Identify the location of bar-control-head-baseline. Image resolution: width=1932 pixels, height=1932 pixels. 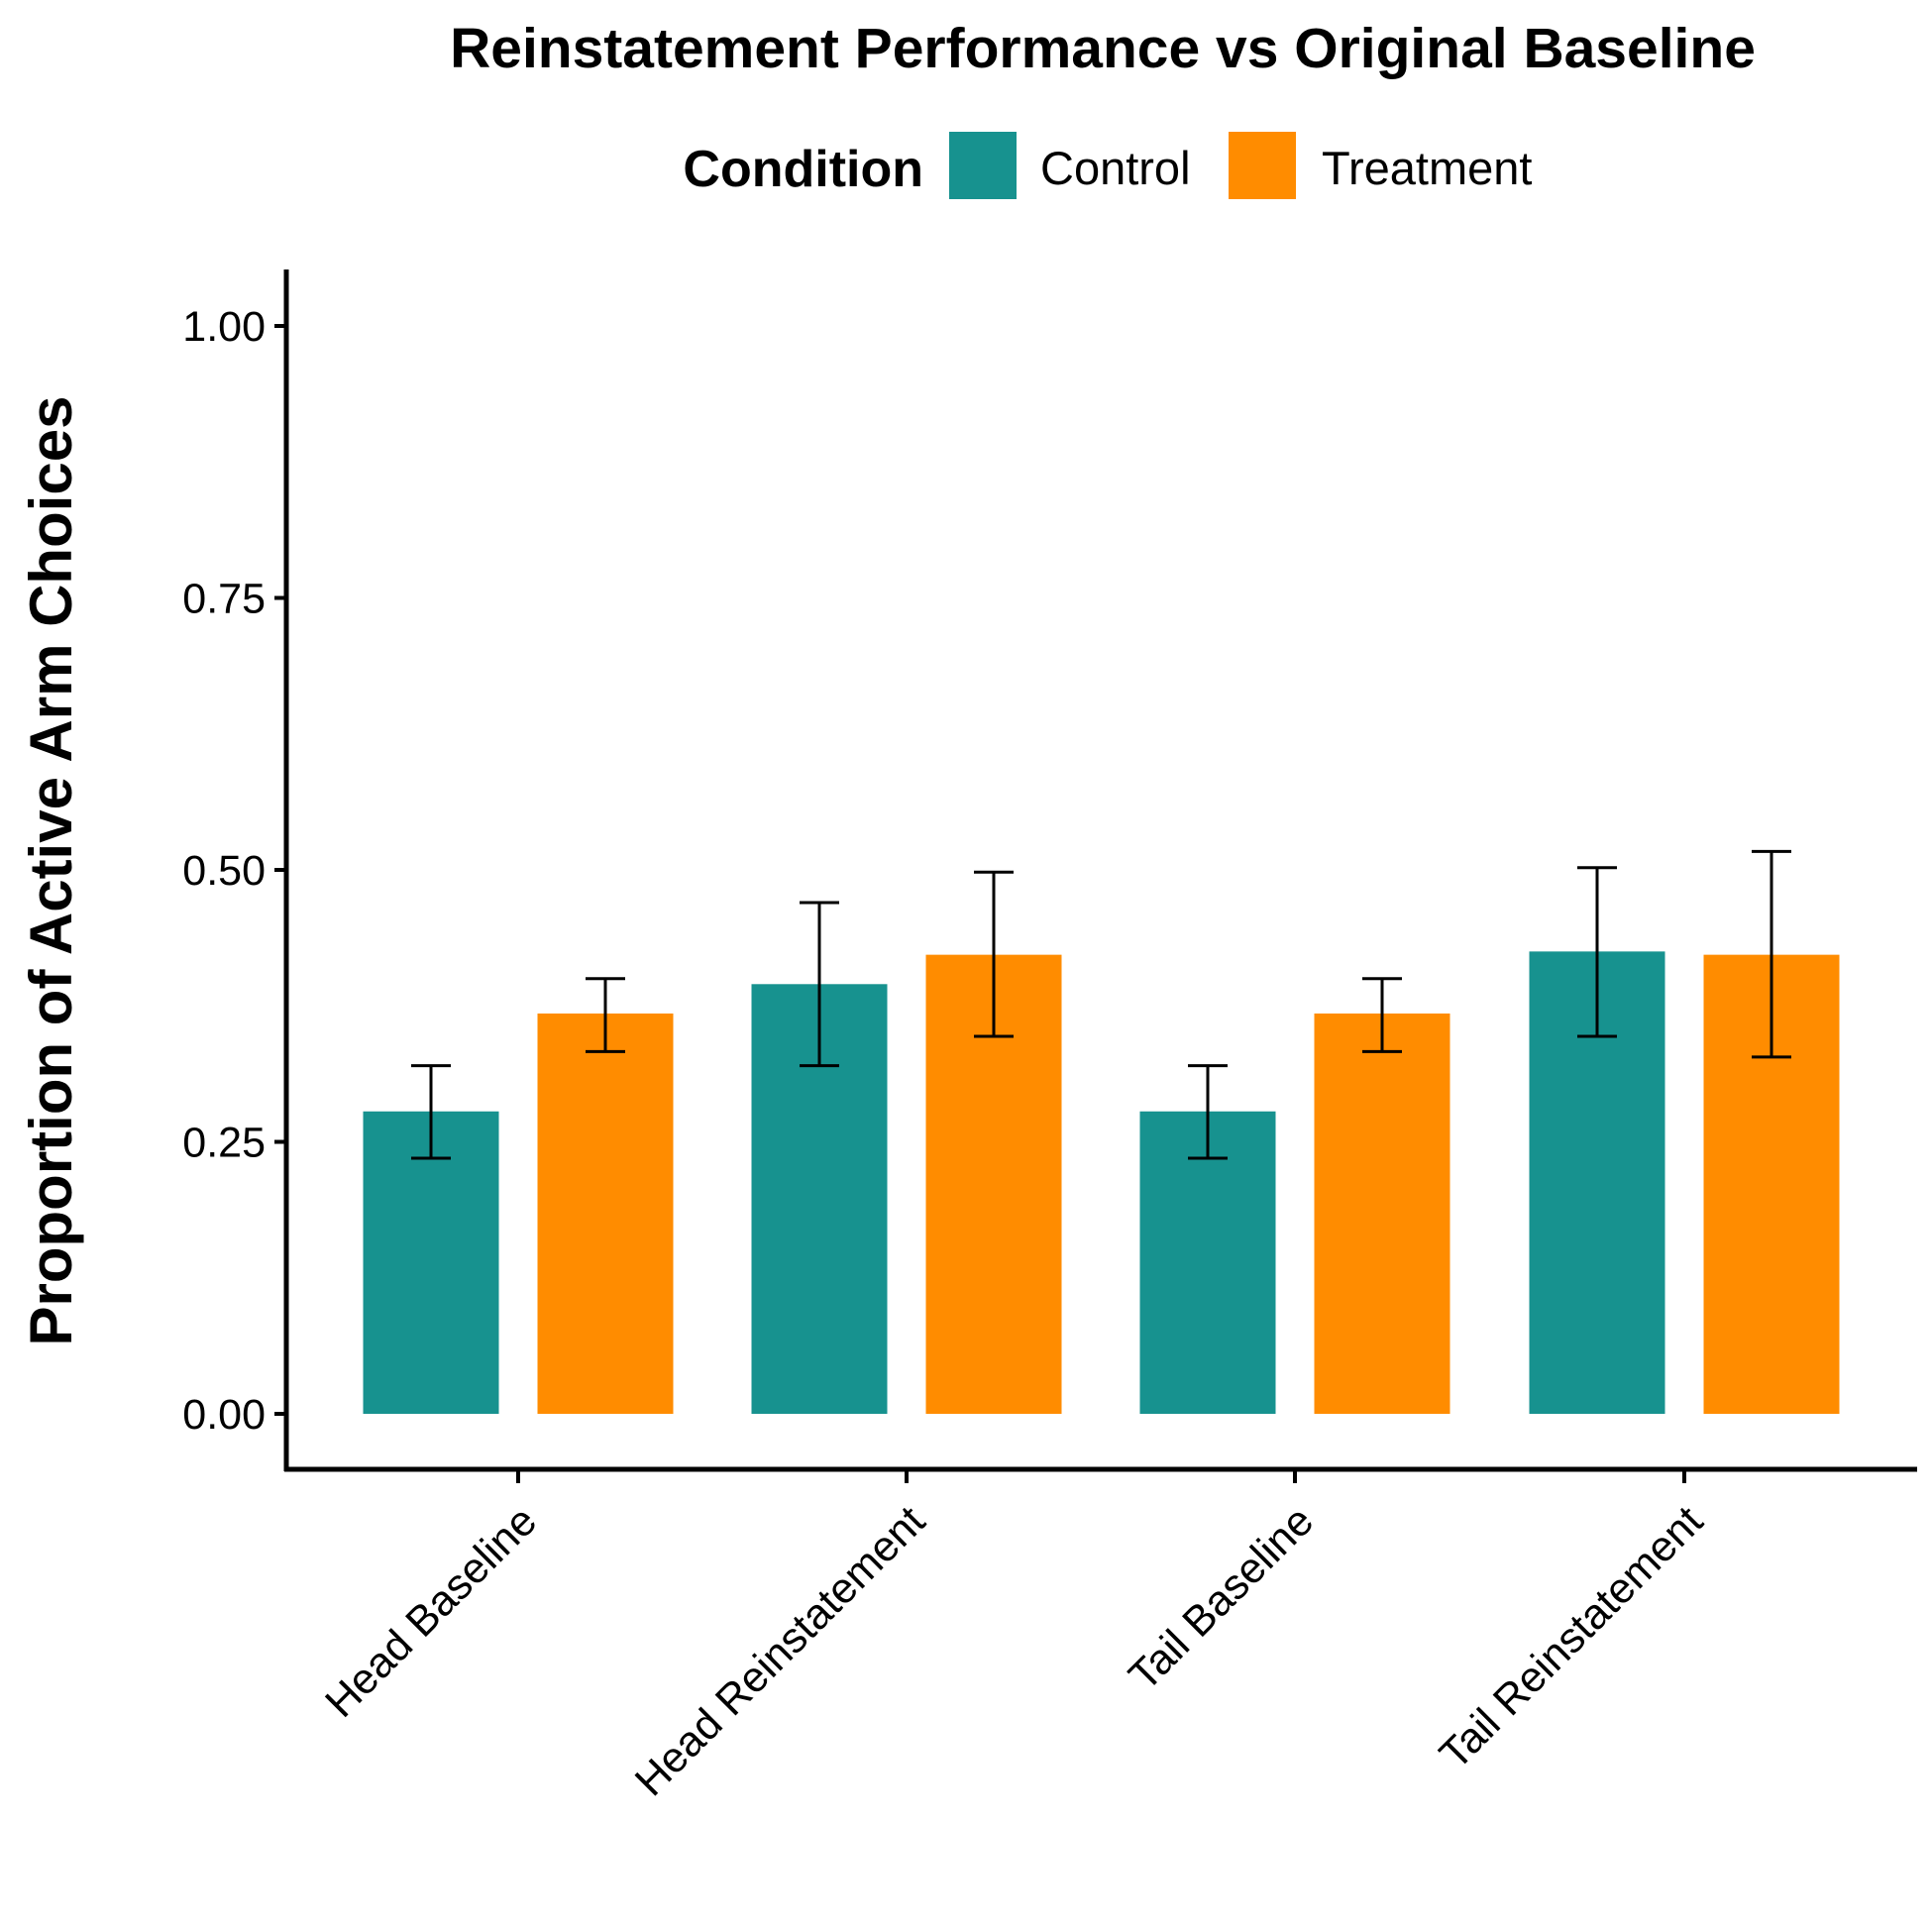
(431, 1262).